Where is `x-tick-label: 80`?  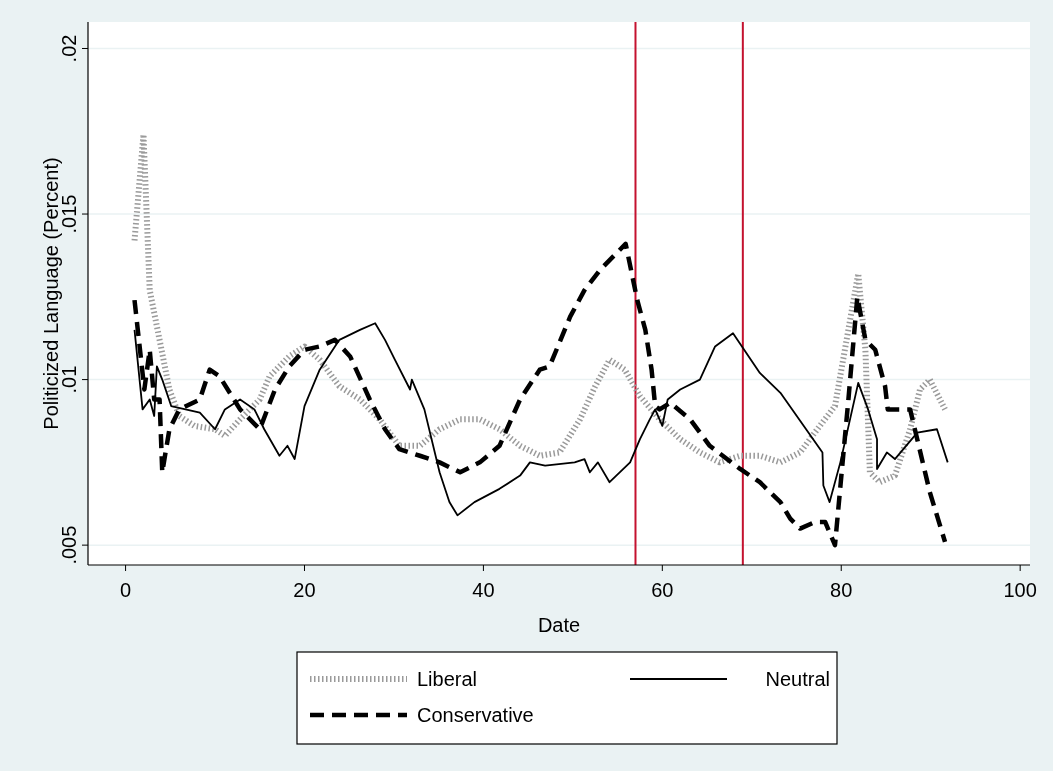
x-tick-label: 80 is located at coordinates (841, 590).